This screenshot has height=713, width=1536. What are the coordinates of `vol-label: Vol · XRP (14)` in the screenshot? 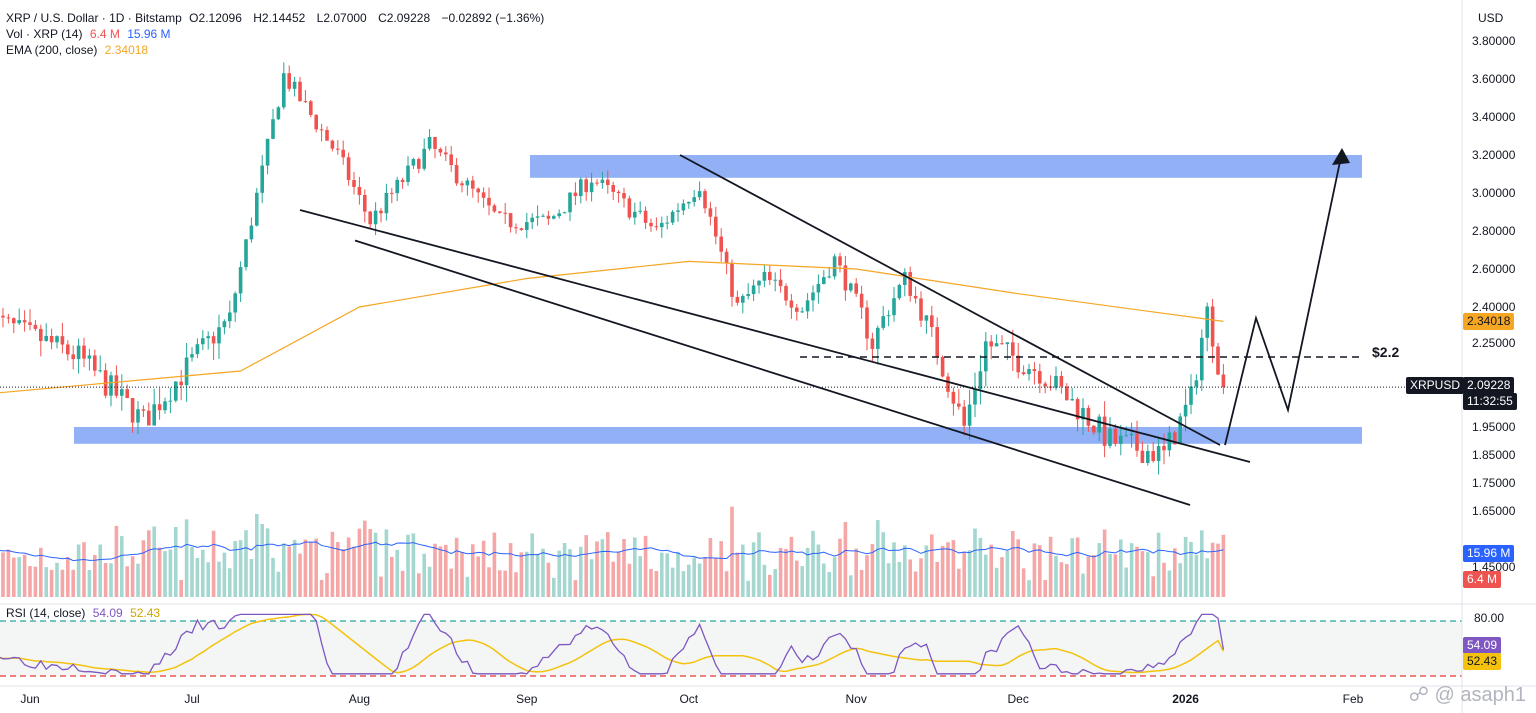 It's located at (44, 34).